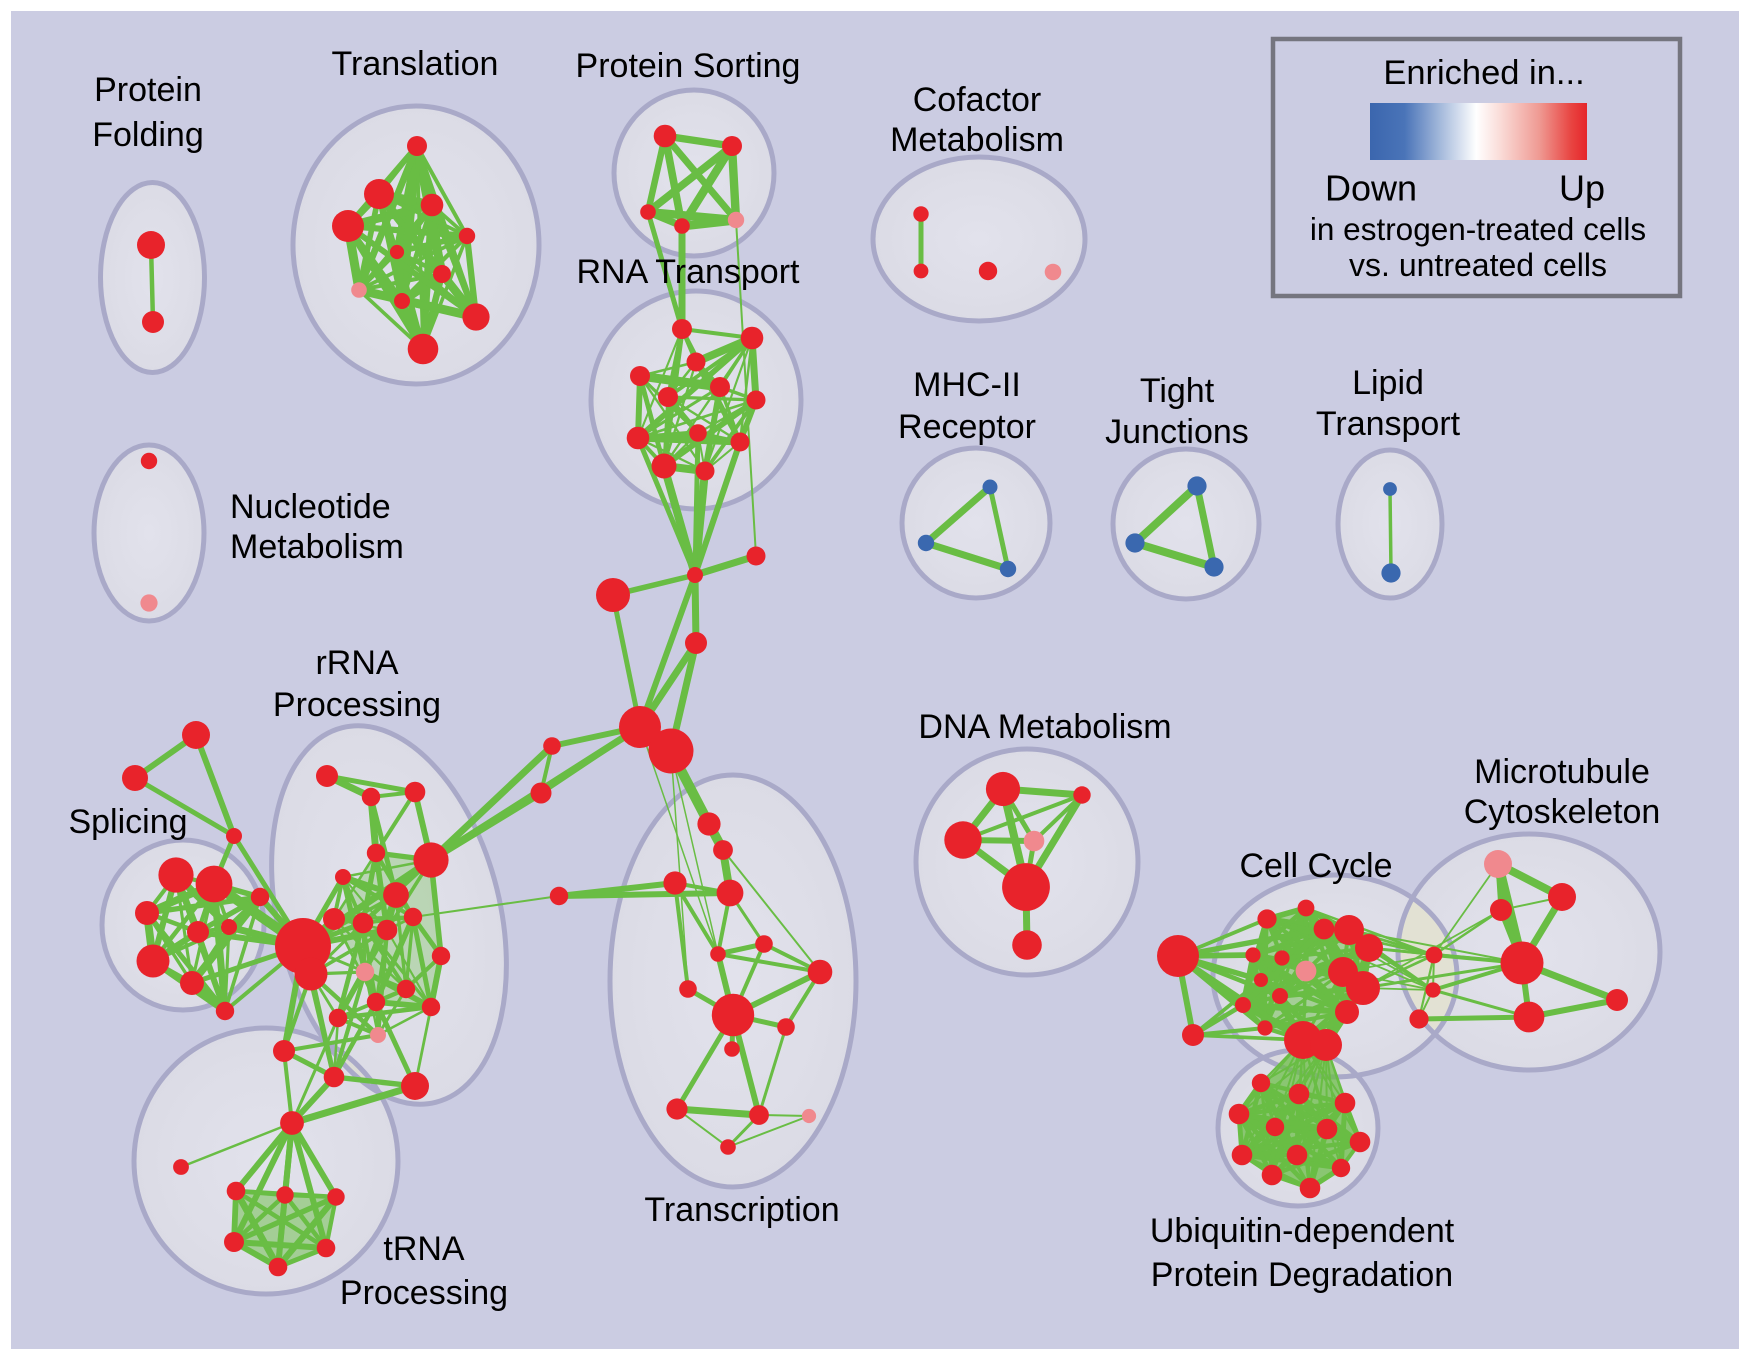  What do you see at coordinates (1388, 424) in the screenshot?
I see `svg-text: Transport` at bounding box center [1388, 424].